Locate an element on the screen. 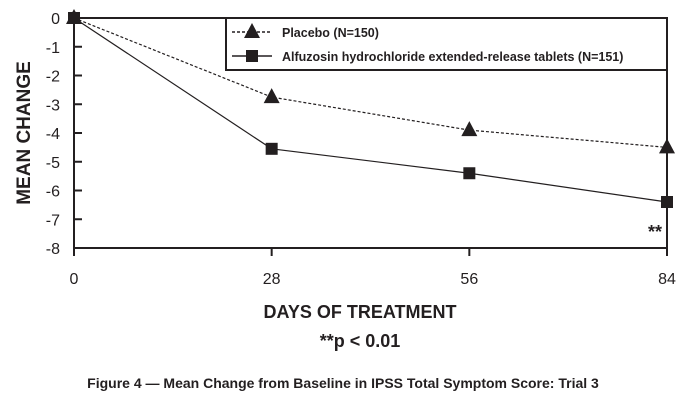 This screenshot has height=407, width=678. x-axis-label: DAYS OF TREATMENT is located at coordinates (359, 312).